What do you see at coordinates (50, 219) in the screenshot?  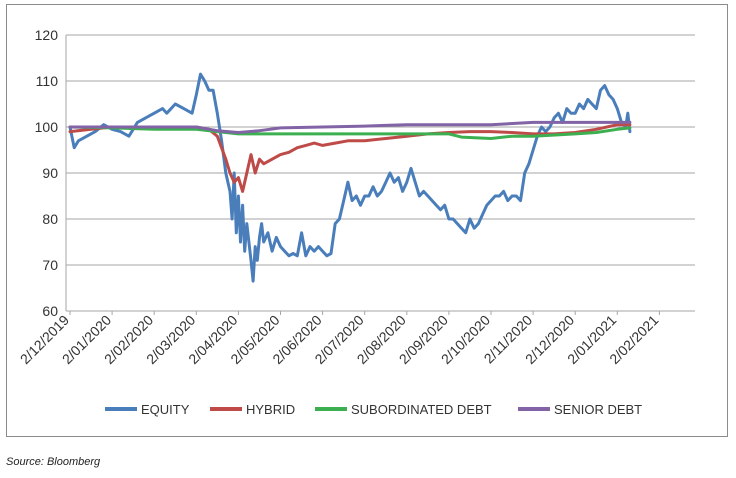 I see `y-tick-label: 80` at bounding box center [50, 219].